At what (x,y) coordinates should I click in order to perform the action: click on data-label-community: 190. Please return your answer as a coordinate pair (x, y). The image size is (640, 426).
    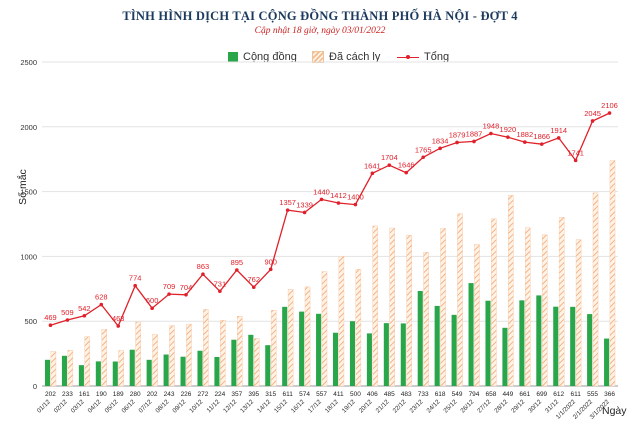
    Looking at the image, I should click on (101, 394).